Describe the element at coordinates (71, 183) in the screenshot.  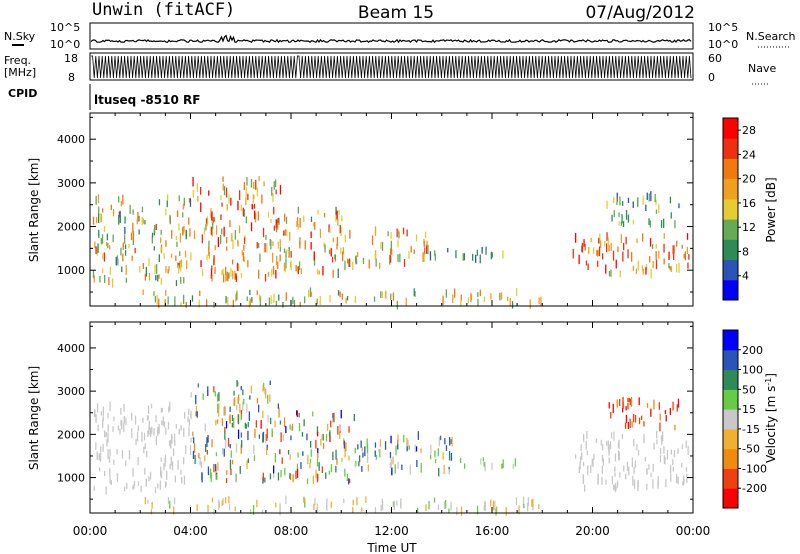
I see `y-tick-label: 3000` at that location.